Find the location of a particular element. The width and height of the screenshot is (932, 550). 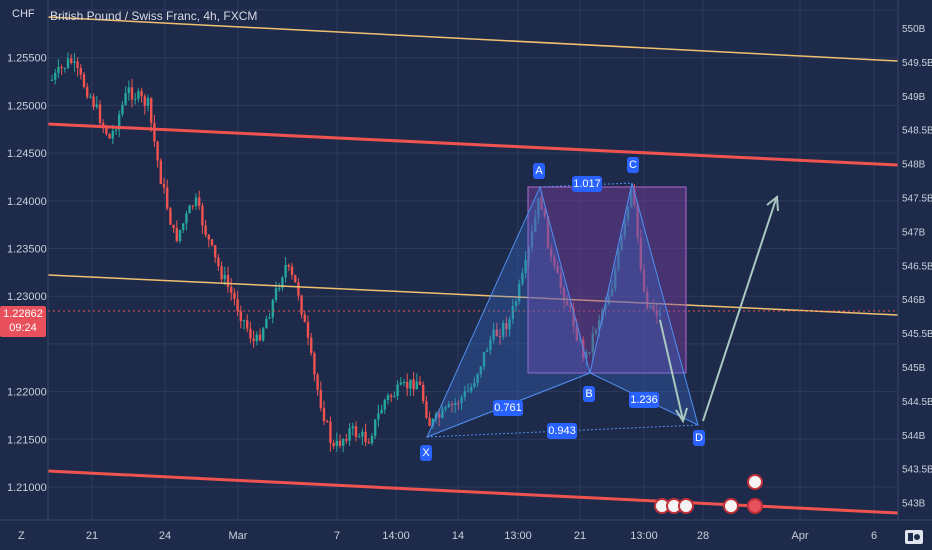

pattern-xb-line is located at coordinates (508, 405).